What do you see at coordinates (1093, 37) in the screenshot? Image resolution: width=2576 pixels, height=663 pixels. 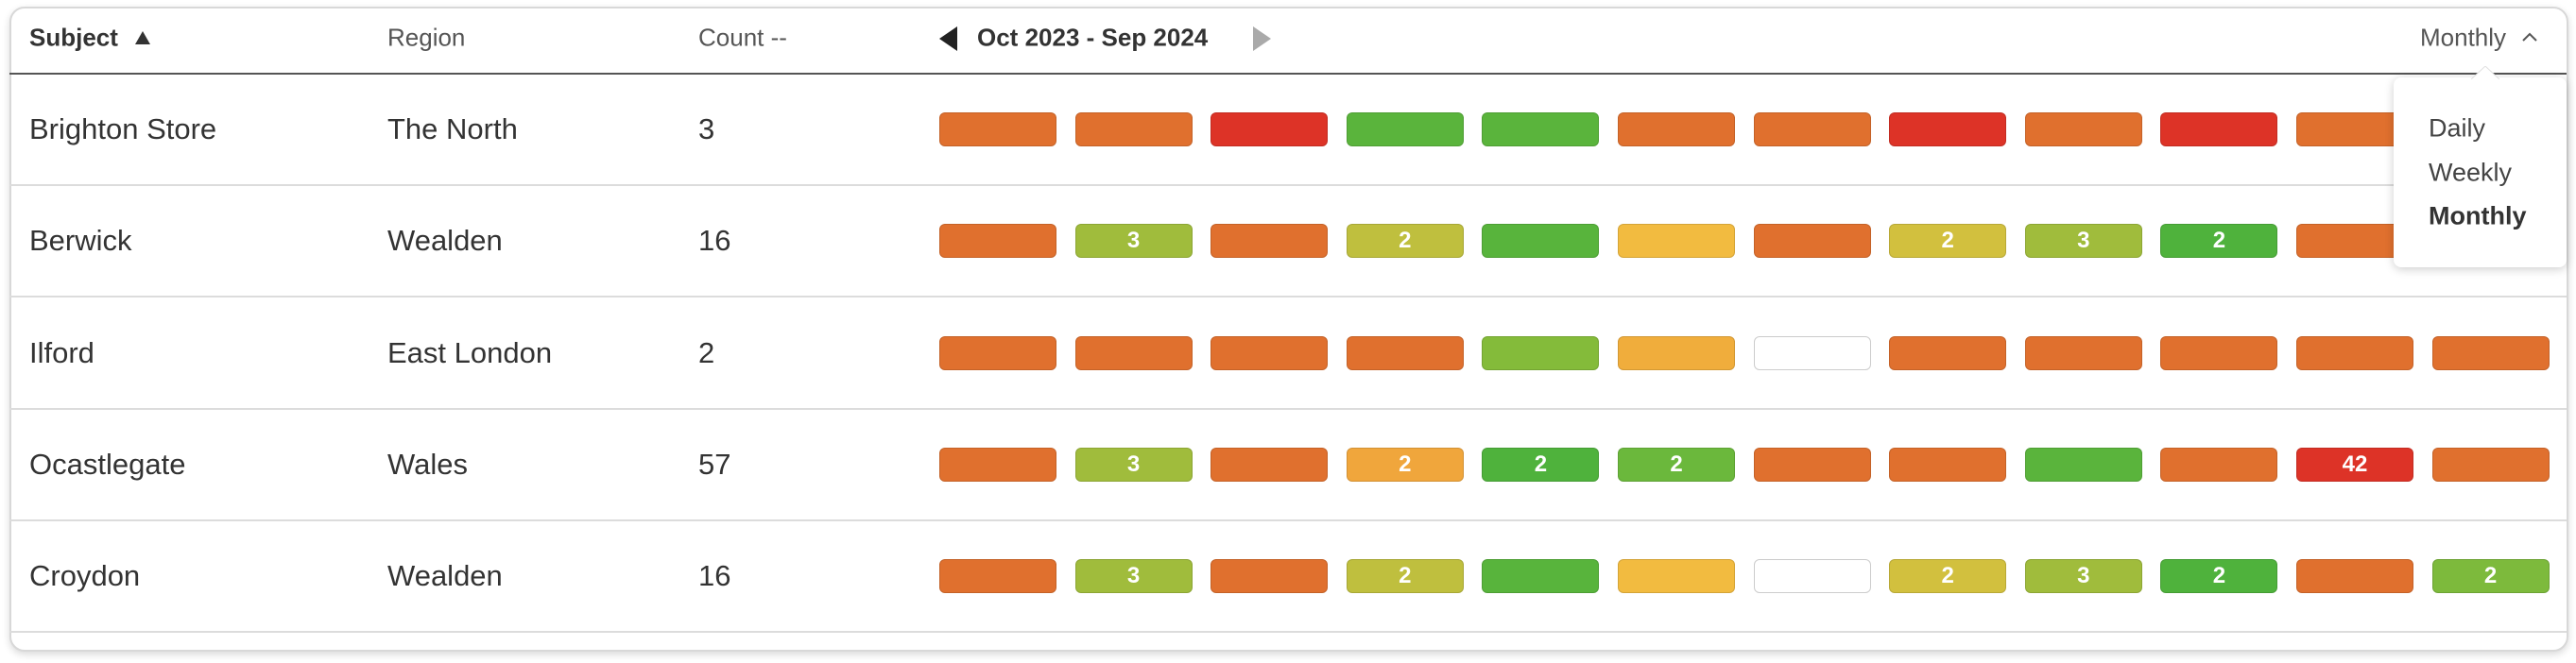 I see `period-label: Oct 2023 - Sep 2024` at bounding box center [1093, 37].